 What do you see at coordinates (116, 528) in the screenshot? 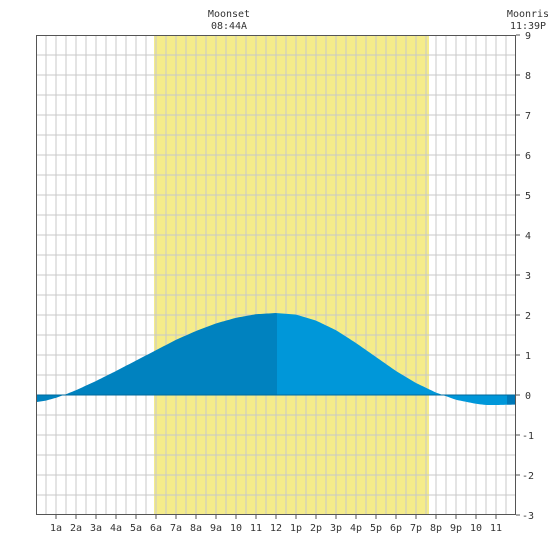
I see `x-tick-label: 4a` at bounding box center [116, 528].